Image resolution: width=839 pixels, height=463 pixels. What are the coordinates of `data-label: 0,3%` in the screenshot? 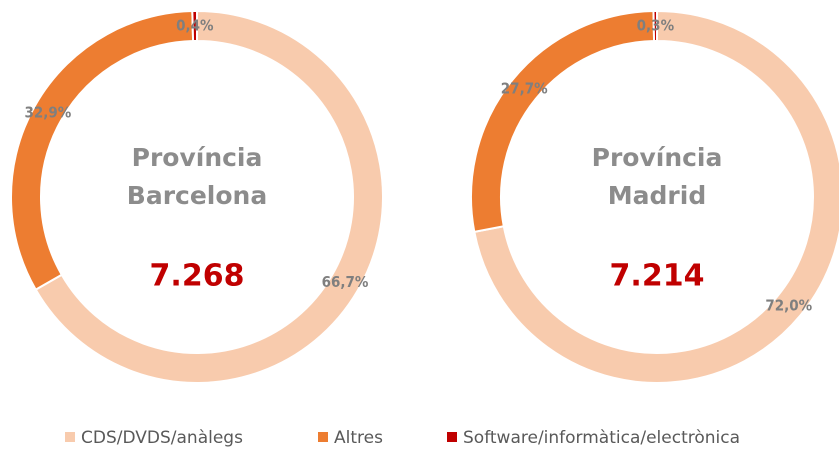 It's located at (656, 26).